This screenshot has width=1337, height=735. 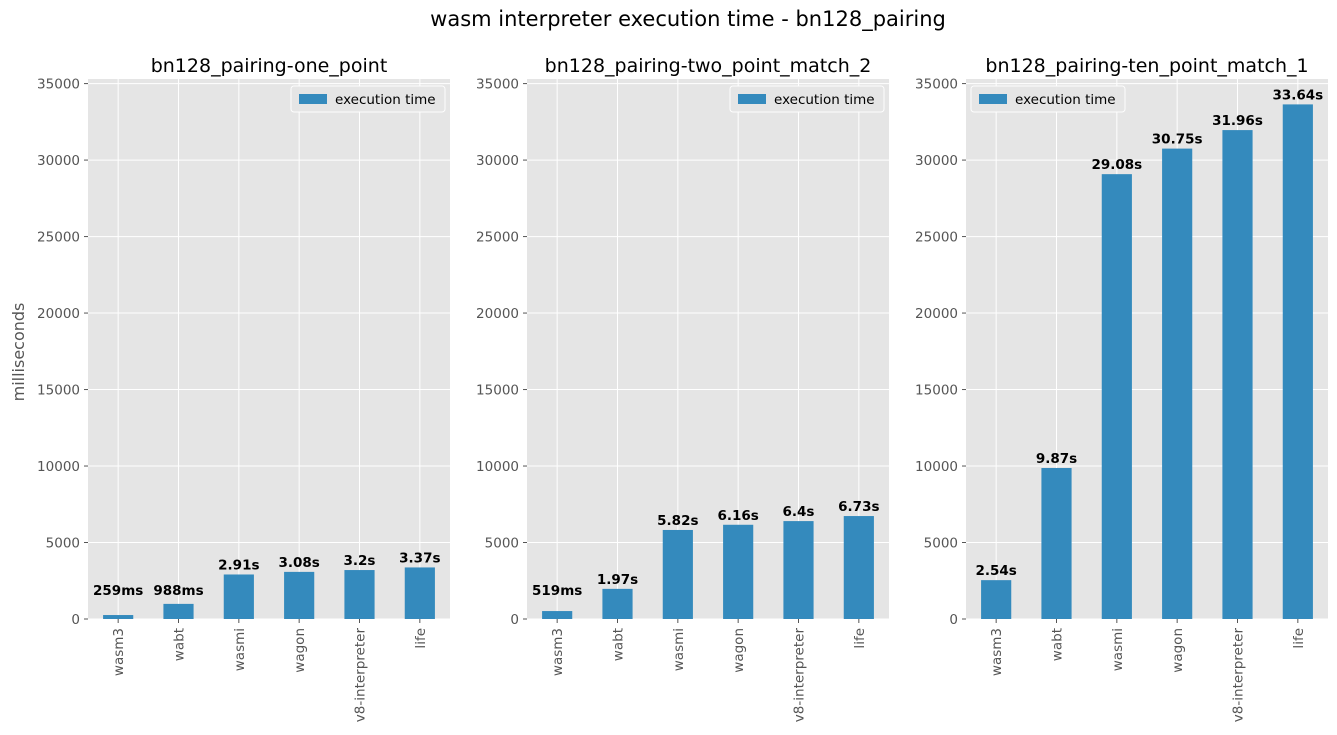 What do you see at coordinates (557, 591) in the screenshot?
I see `bar-value-label: 519ms` at bounding box center [557, 591].